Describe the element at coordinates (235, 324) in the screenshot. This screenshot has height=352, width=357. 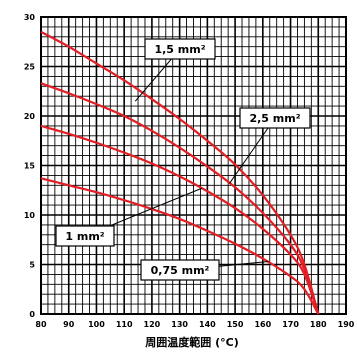
I see `x-tick-label: 150` at that location.